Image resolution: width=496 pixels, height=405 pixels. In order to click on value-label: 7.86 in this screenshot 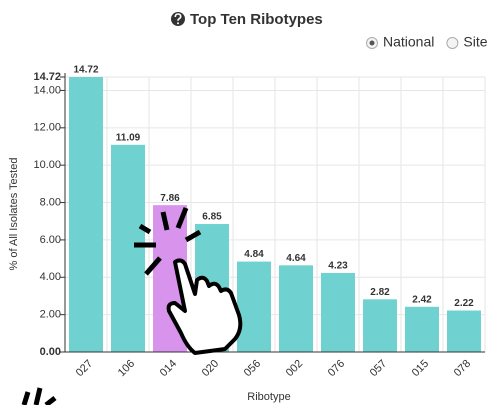, I will do `click(170, 198)`.